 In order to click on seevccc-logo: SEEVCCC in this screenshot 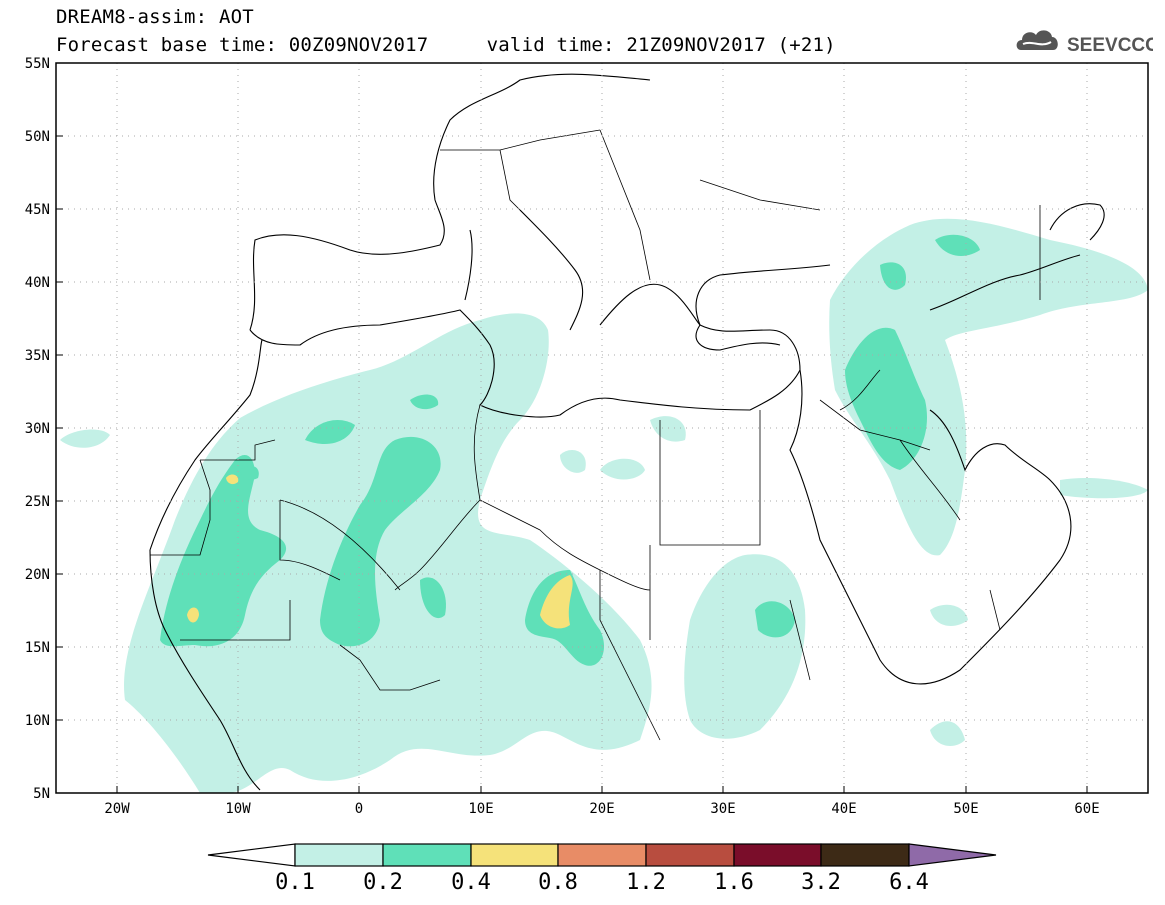, I will do `click(1086, 40)`.